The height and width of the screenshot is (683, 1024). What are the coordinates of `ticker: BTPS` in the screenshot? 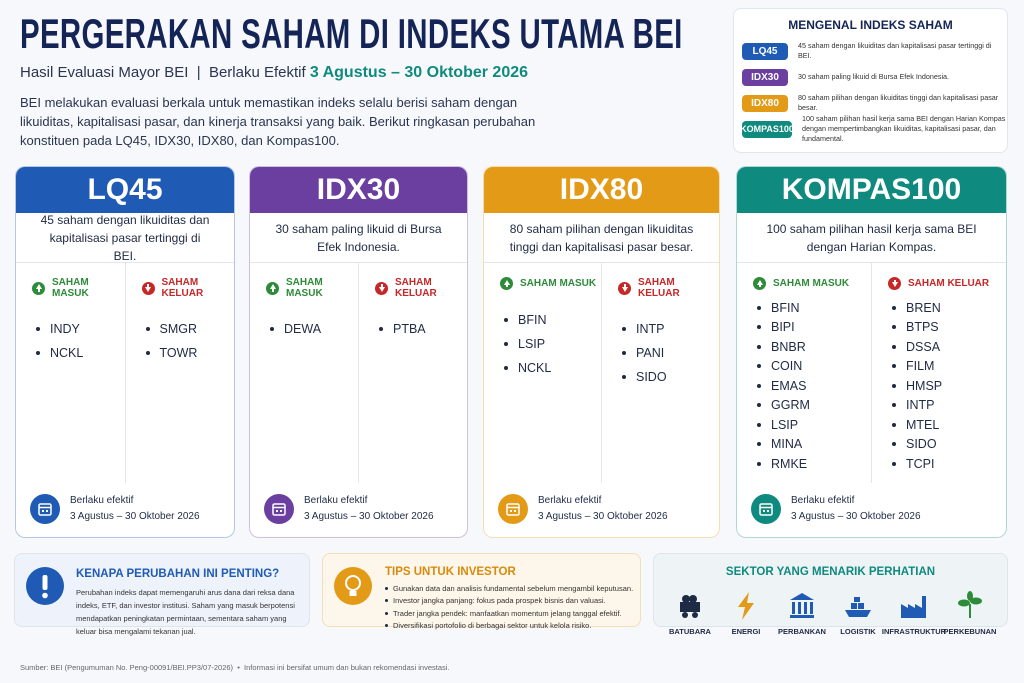 It's located at (947, 328).